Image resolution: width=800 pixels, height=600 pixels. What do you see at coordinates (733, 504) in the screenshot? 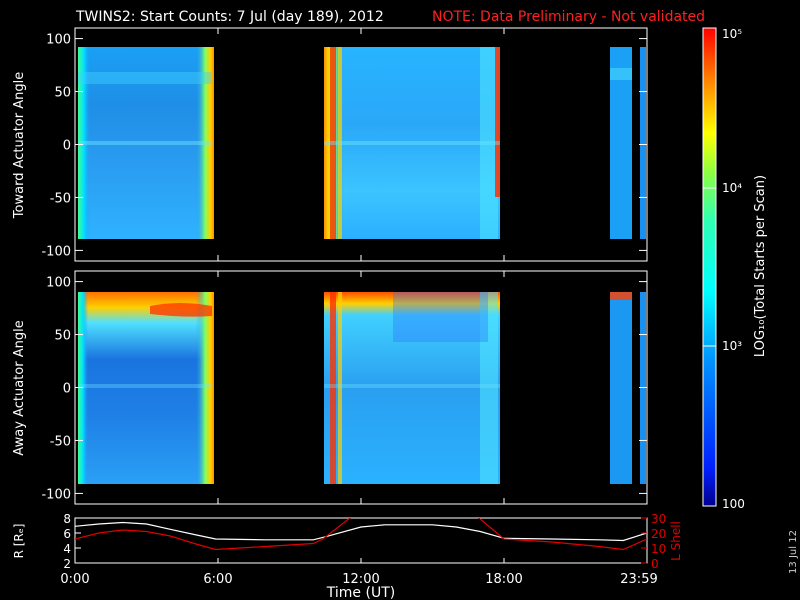
I see `colorbar-tick: 100` at bounding box center [733, 504].